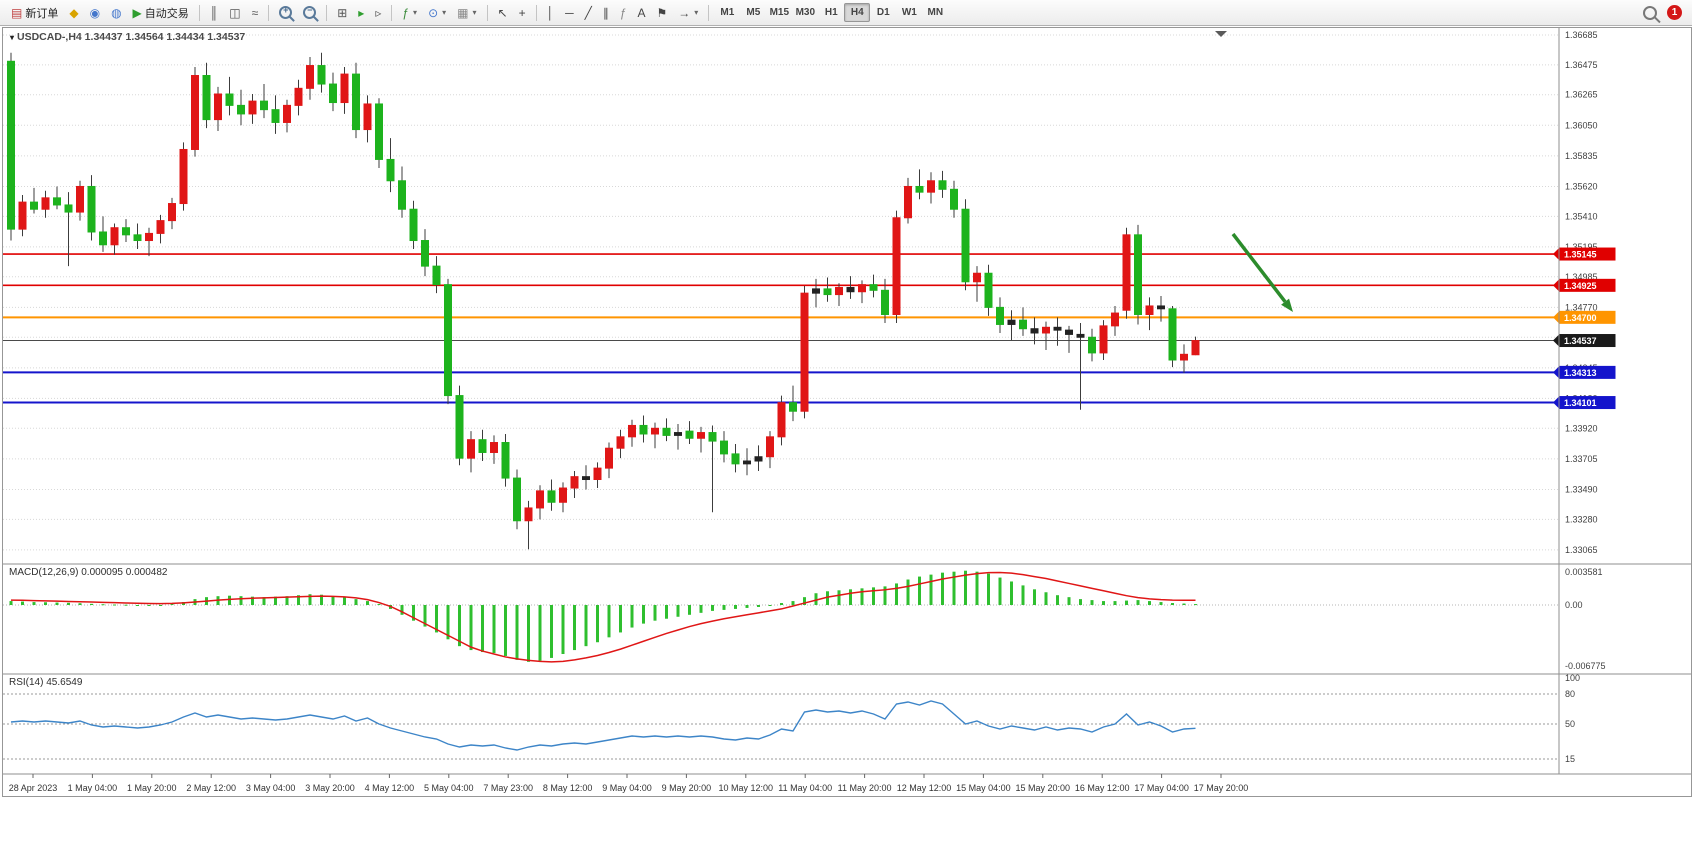 The width and height of the screenshot is (1692, 858). What do you see at coordinates (1650, 12) in the screenshot?
I see `search-icon` at bounding box center [1650, 12].